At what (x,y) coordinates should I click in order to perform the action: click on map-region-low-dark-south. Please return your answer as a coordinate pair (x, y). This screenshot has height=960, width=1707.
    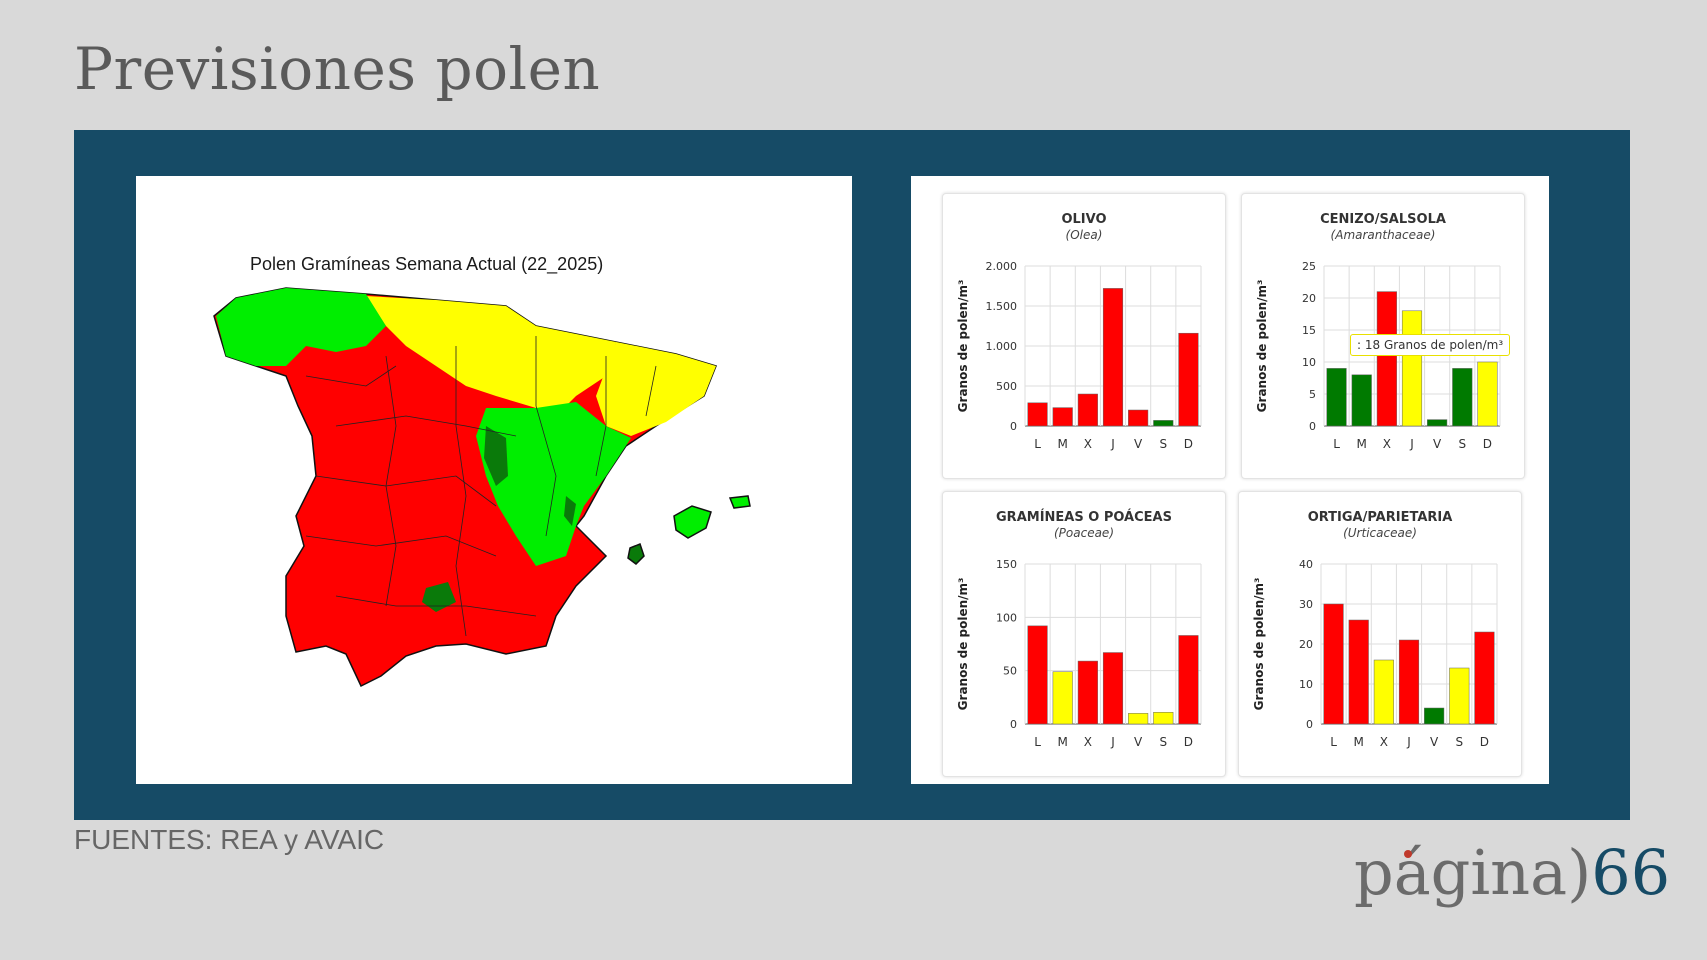
    Looking at the image, I should click on (439, 597).